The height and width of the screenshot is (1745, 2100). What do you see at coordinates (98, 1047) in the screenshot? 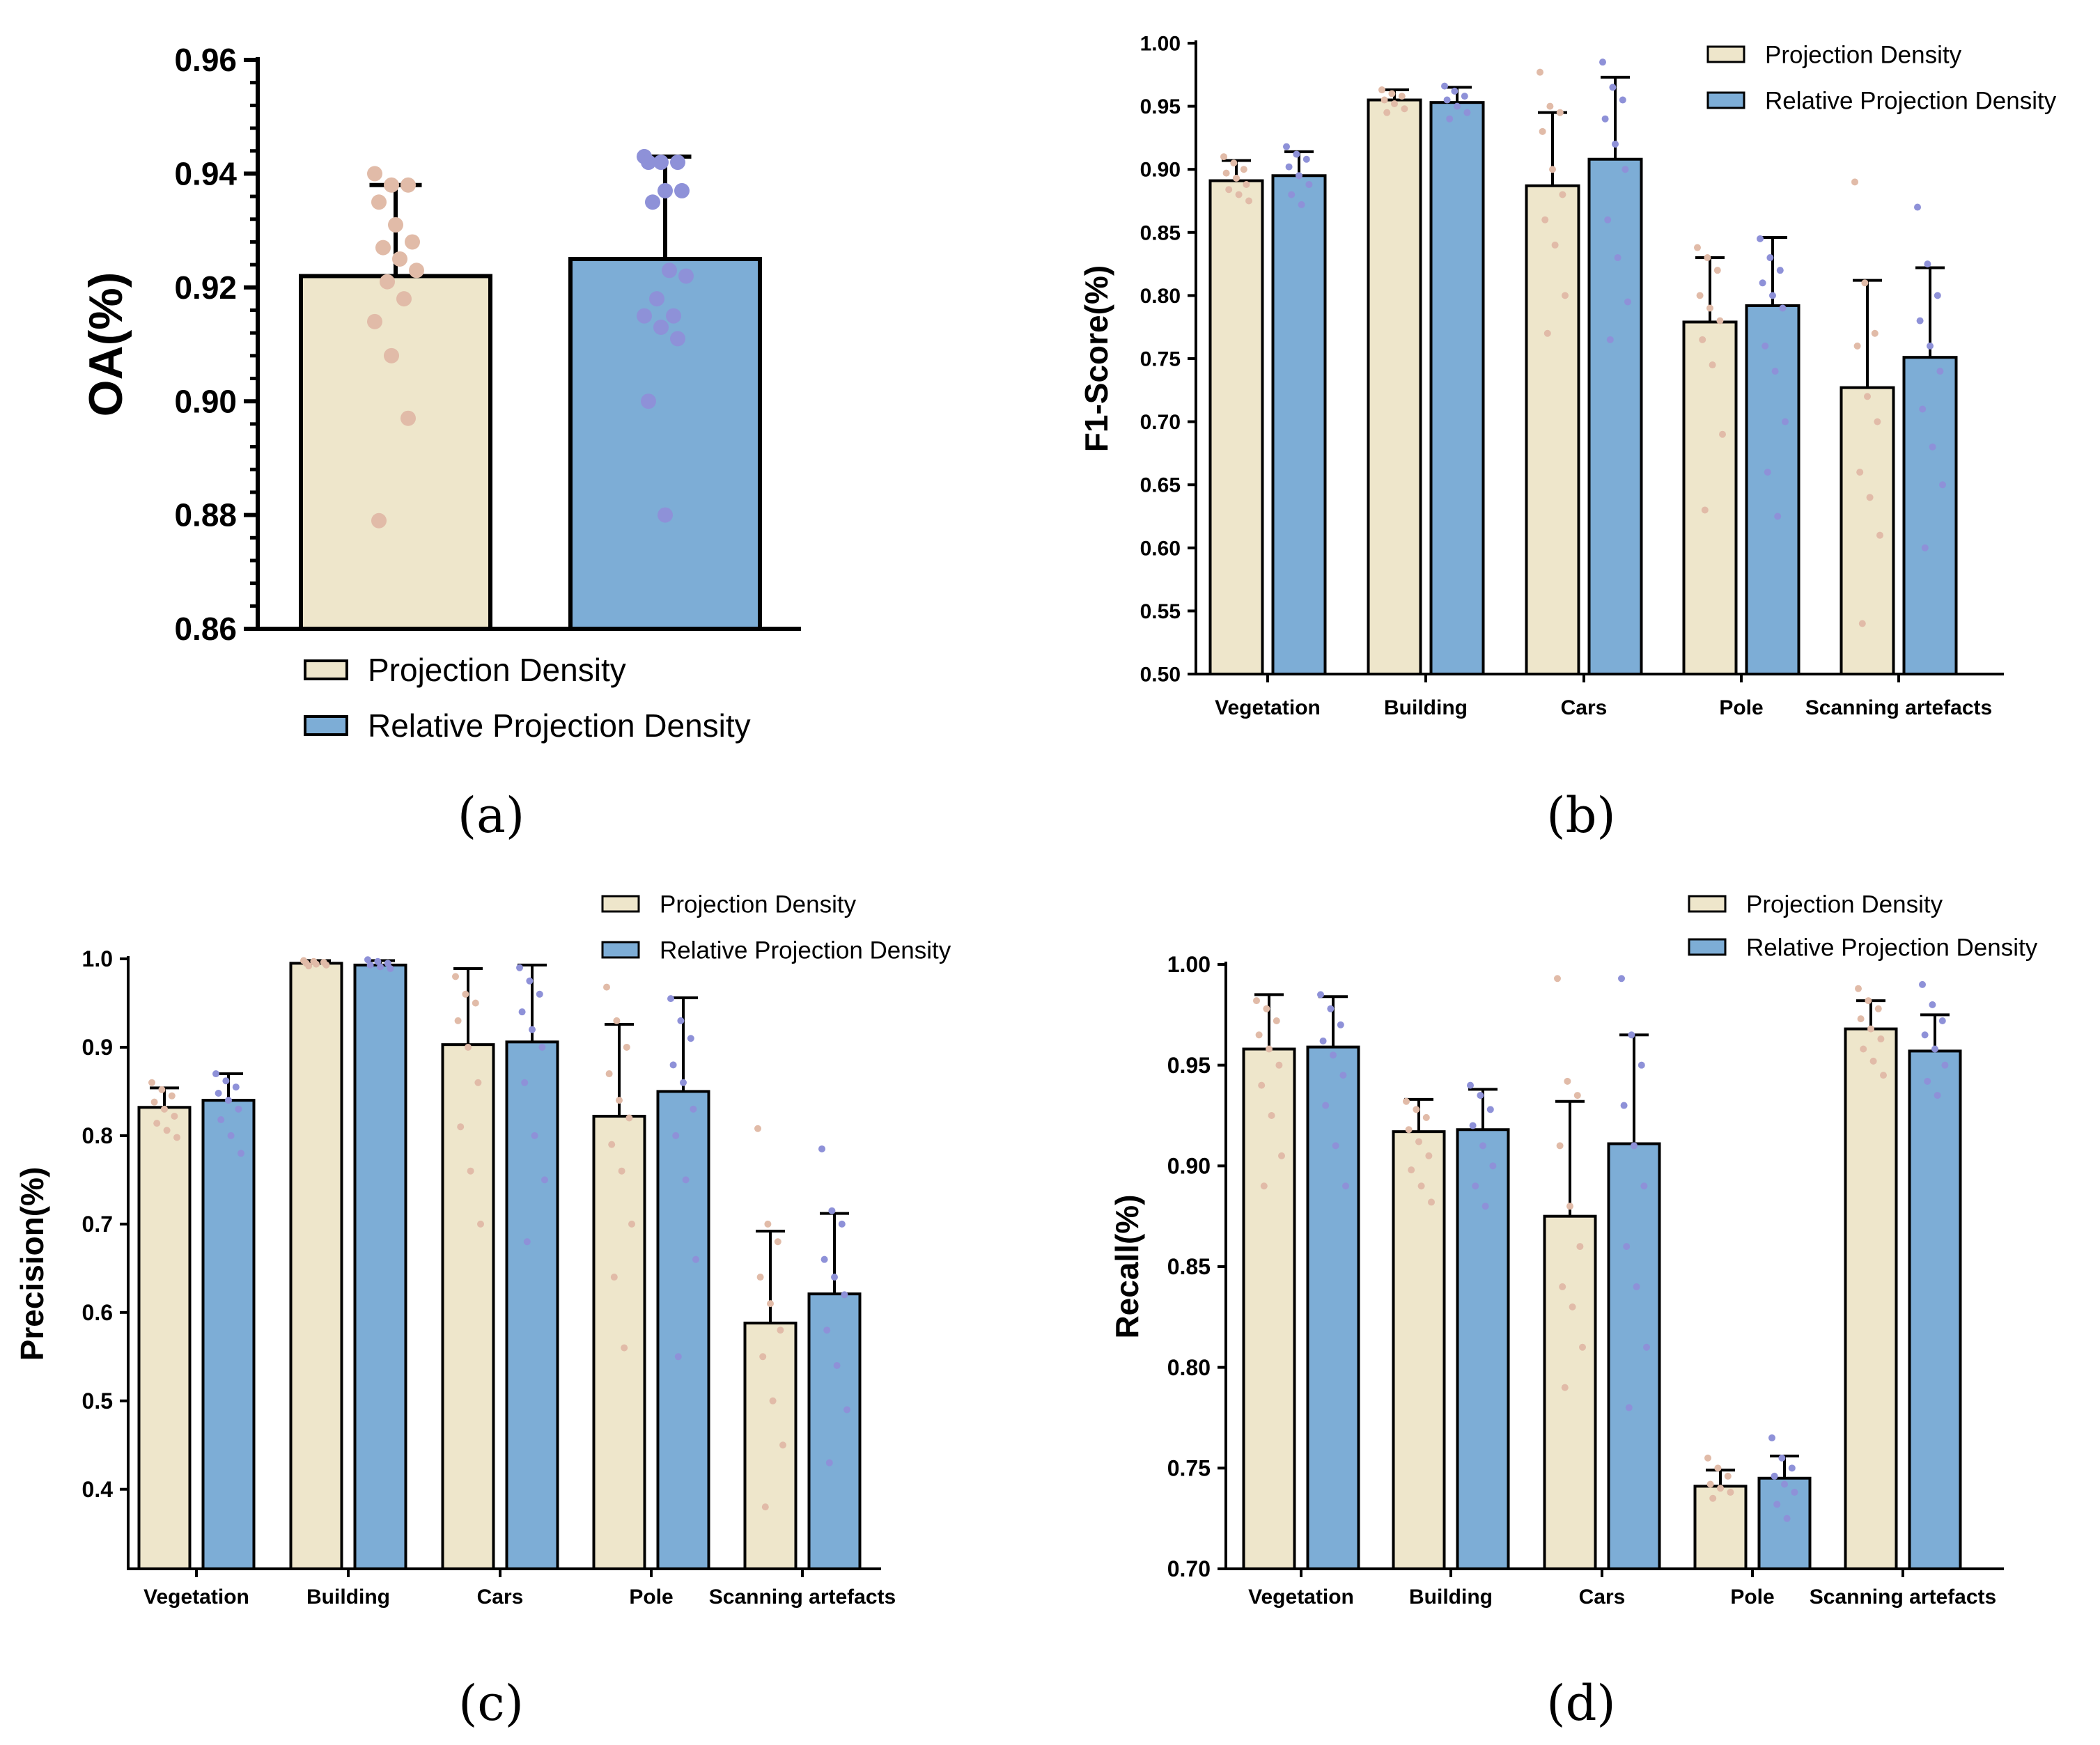
I see `y-tick-label-c-5: 0.9` at bounding box center [98, 1047].